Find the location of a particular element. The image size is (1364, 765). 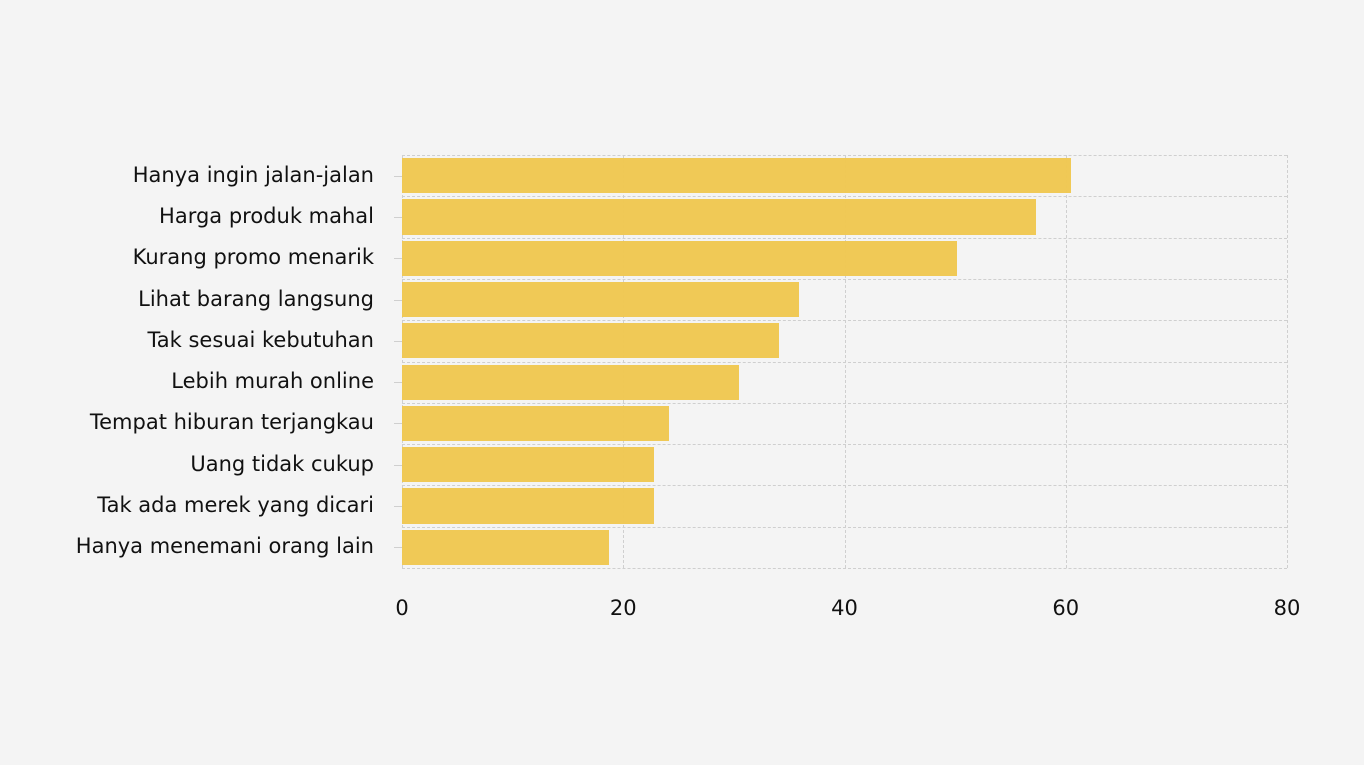

x-gridline is located at coordinates (1287, 361).